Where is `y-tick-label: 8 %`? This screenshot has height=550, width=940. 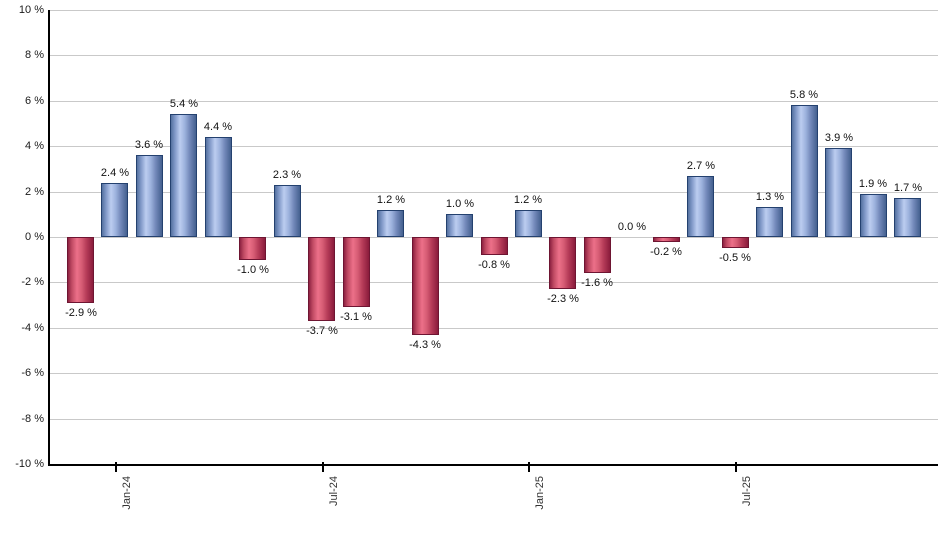 y-tick-label: 8 % is located at coordinates (34, 55).